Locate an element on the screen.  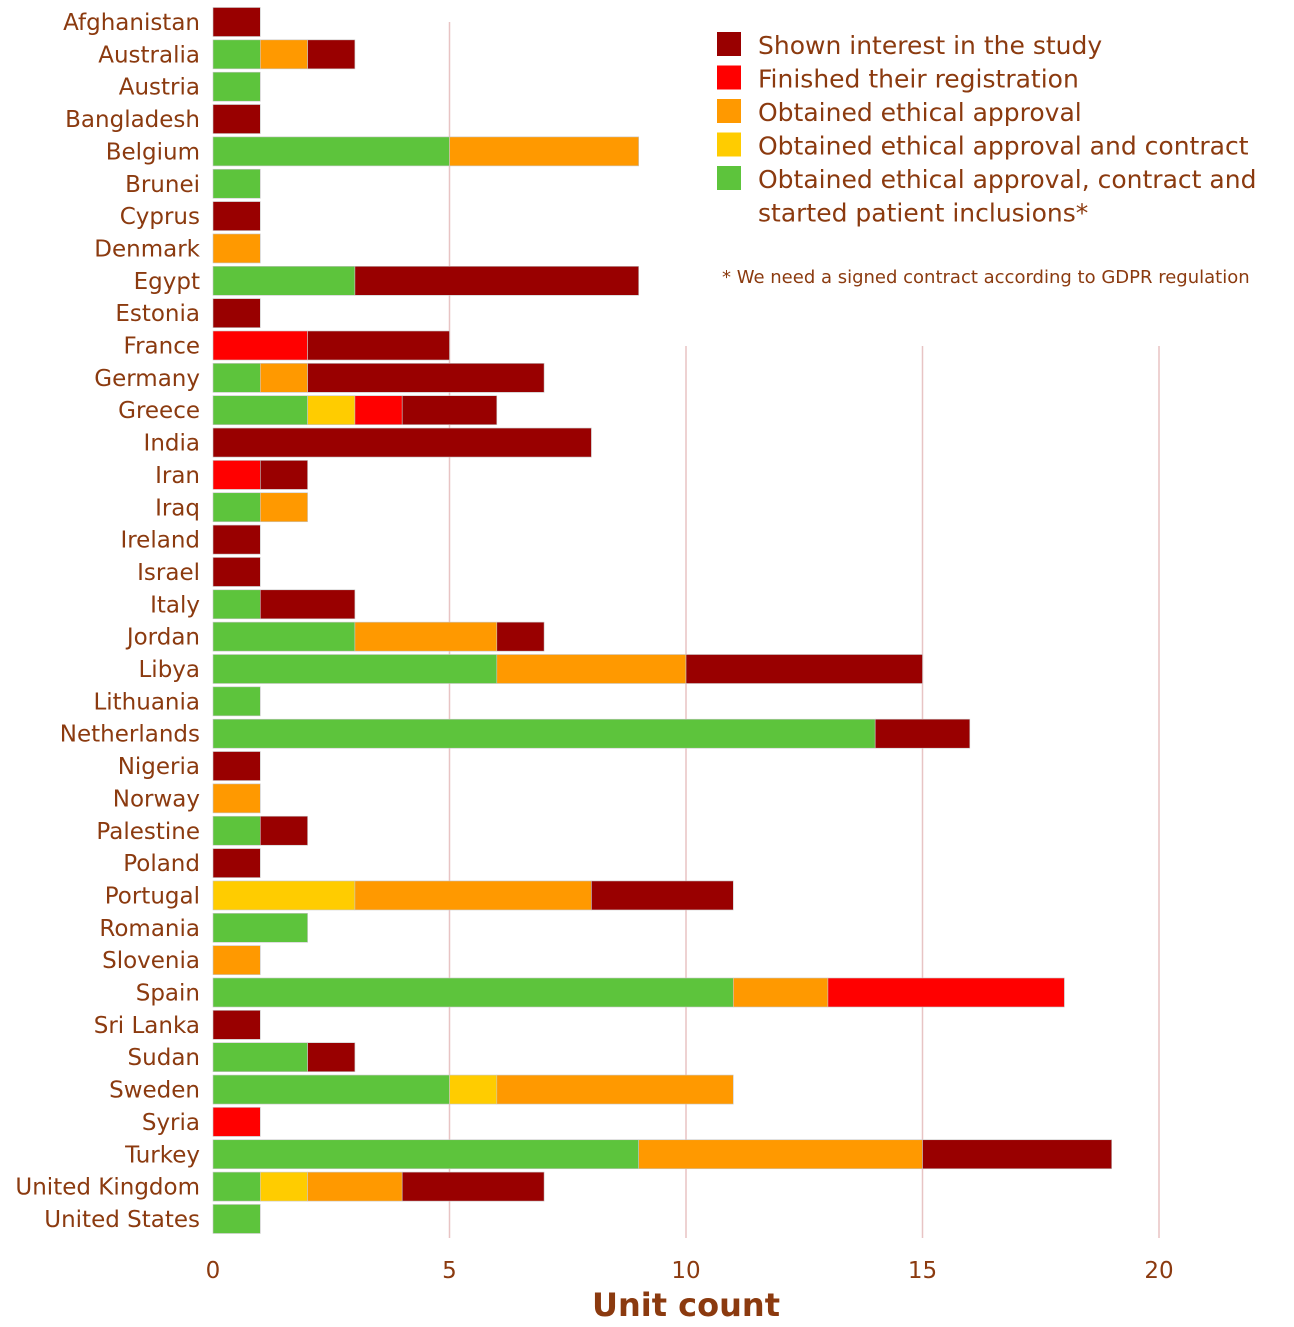
bar-turkey-shown-interest-in-the-study is located at coordinates (1017, 1154).